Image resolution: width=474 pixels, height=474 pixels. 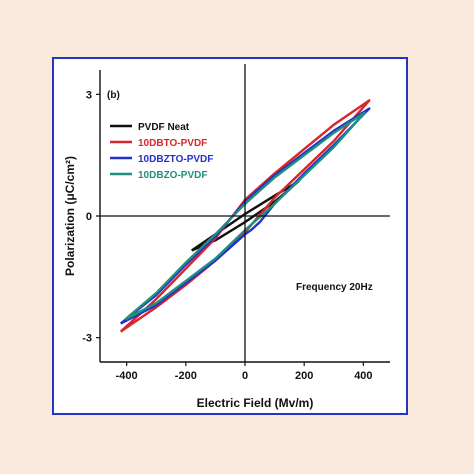 I want to click on y-tick-label: 3, so click(x=89, y=95).